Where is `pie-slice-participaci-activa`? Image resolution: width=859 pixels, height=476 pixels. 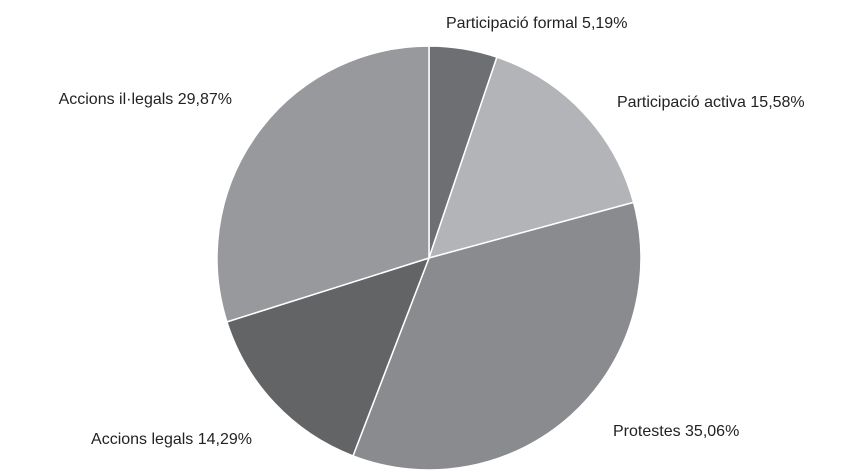 pie-slice-participaci-activa is located at coordinates (531, 157).